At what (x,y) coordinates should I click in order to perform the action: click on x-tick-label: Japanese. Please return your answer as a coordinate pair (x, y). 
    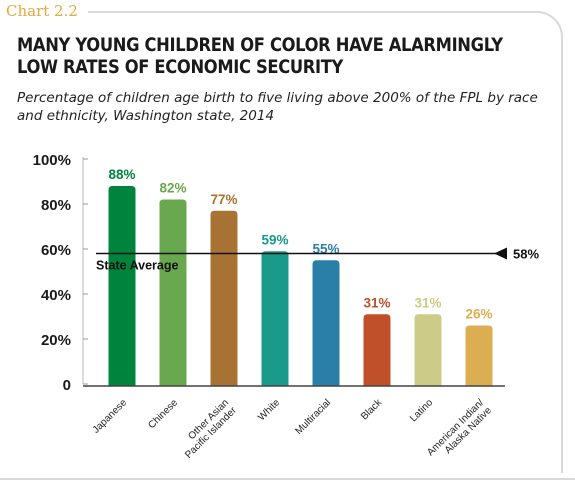
    Looking at the image, I should click on (110, 416).